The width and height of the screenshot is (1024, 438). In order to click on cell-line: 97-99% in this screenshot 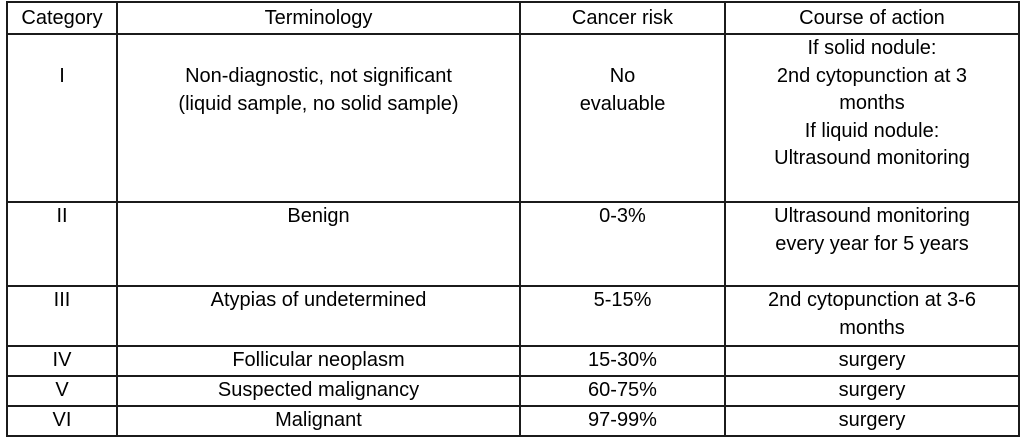, I will do `click(622, 419)`.